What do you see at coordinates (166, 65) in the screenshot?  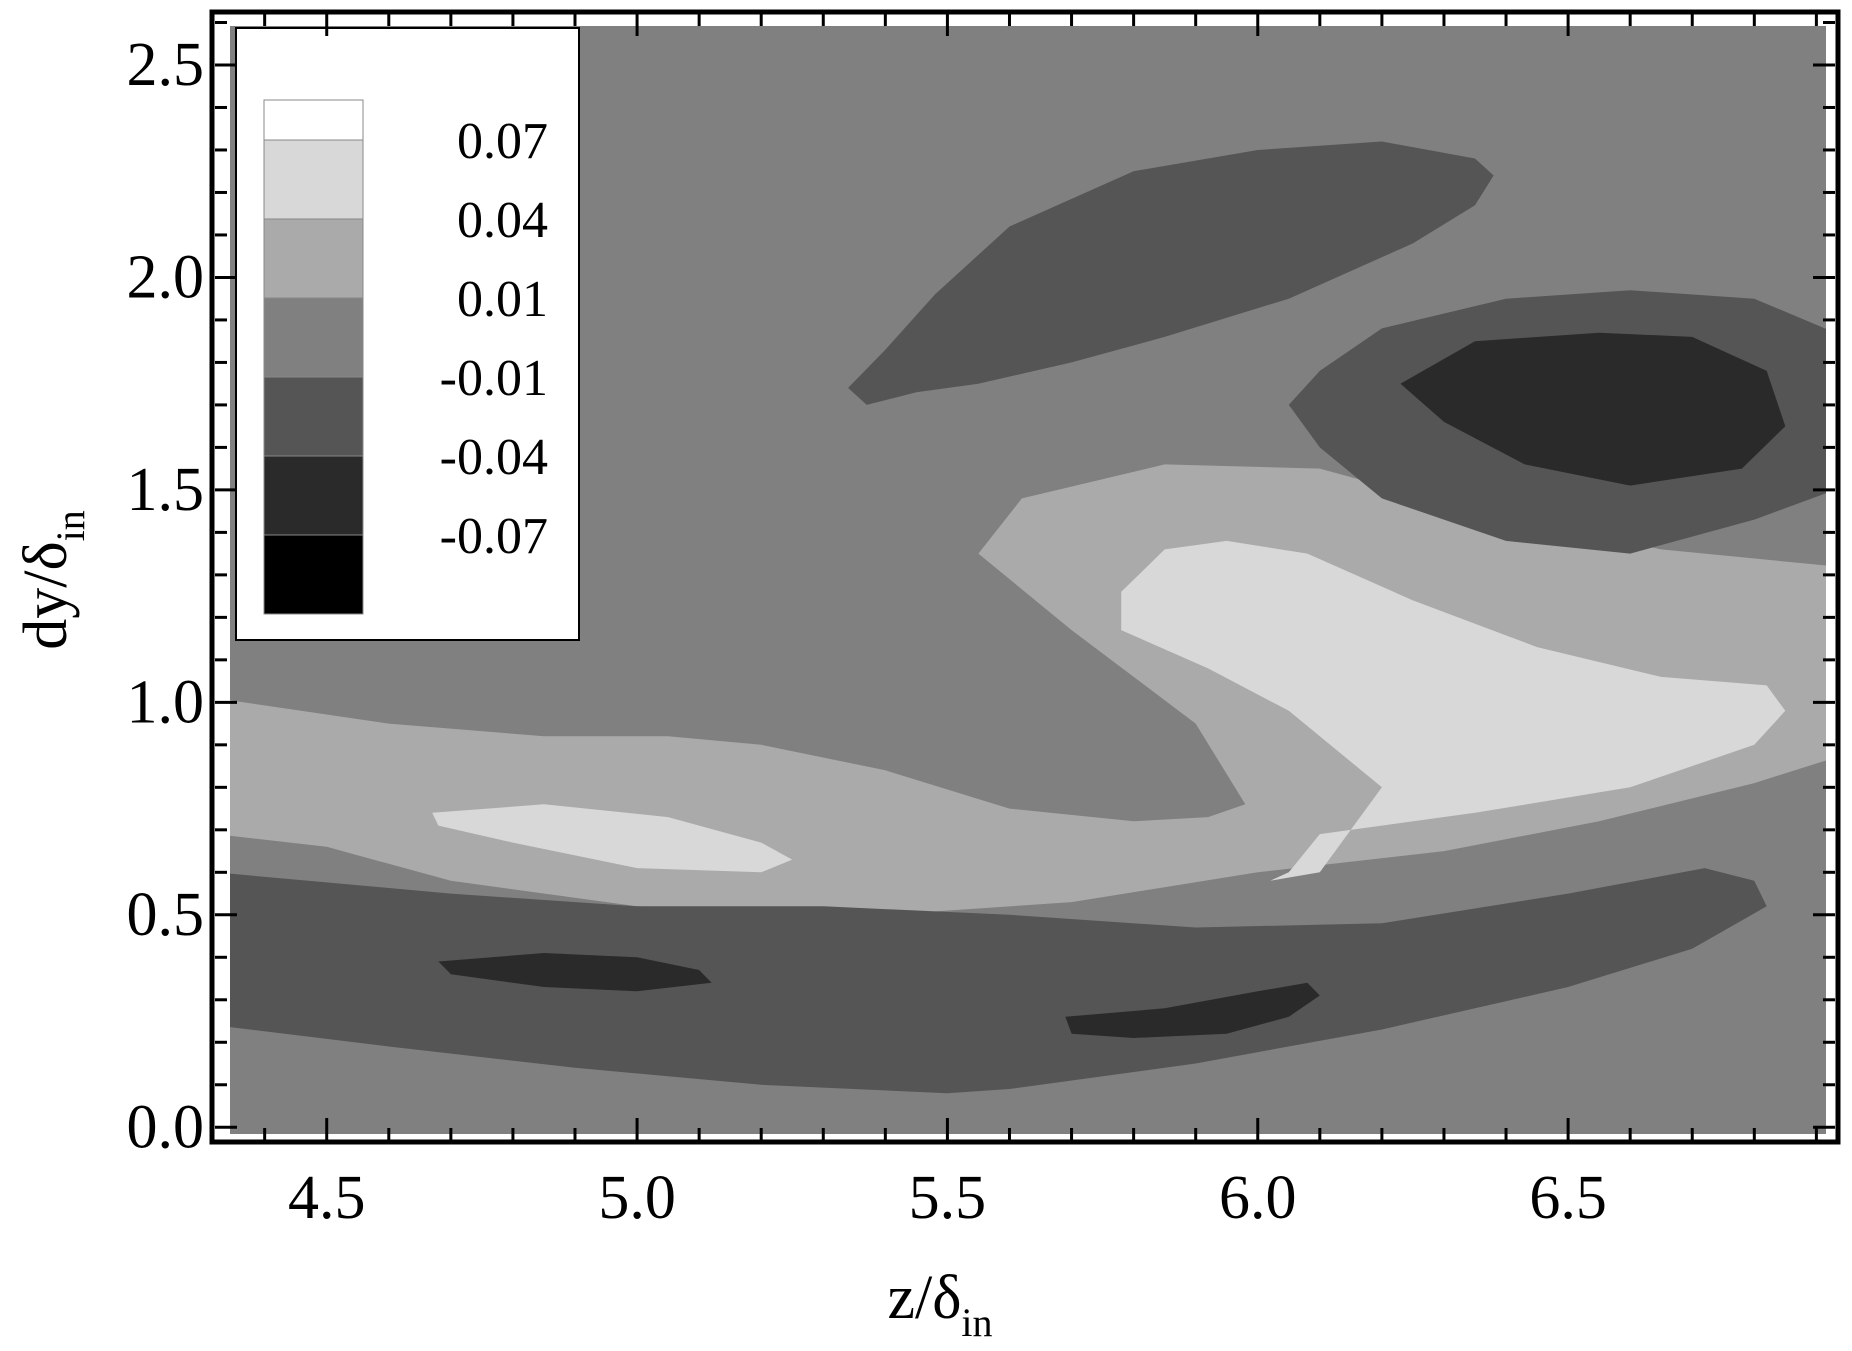 I see `y-tick-label-5: 2.5` at bounding box center [166, 65].